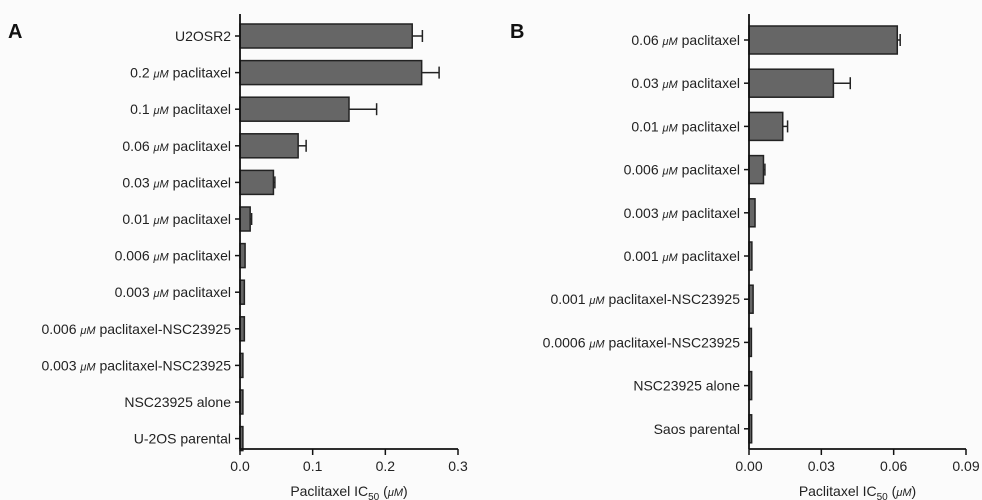 This screenshot has width=982, height=500. I want to click on x-tick-label: 0.0, so click(240, 466).